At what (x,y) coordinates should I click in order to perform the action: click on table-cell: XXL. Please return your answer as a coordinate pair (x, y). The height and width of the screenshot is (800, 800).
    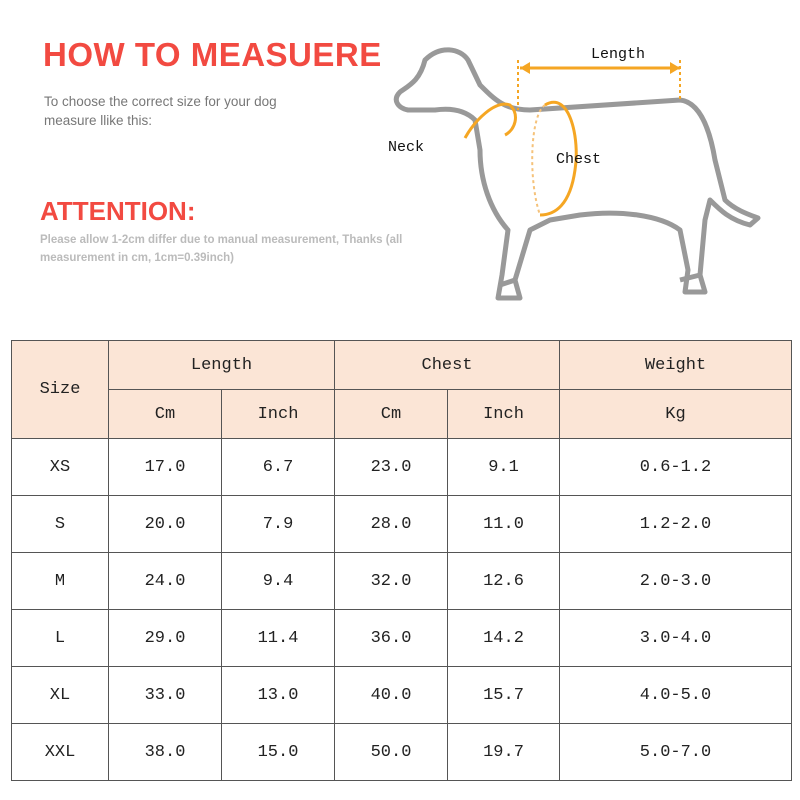
    Looking at the image, I should click on (60, 752).